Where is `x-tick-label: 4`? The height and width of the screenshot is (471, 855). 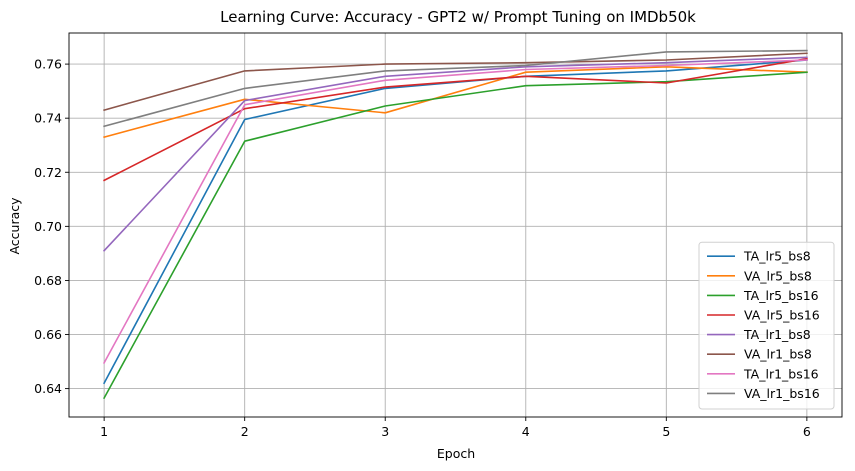 x-tick-label: 4 is located at coordinates (526, 431).